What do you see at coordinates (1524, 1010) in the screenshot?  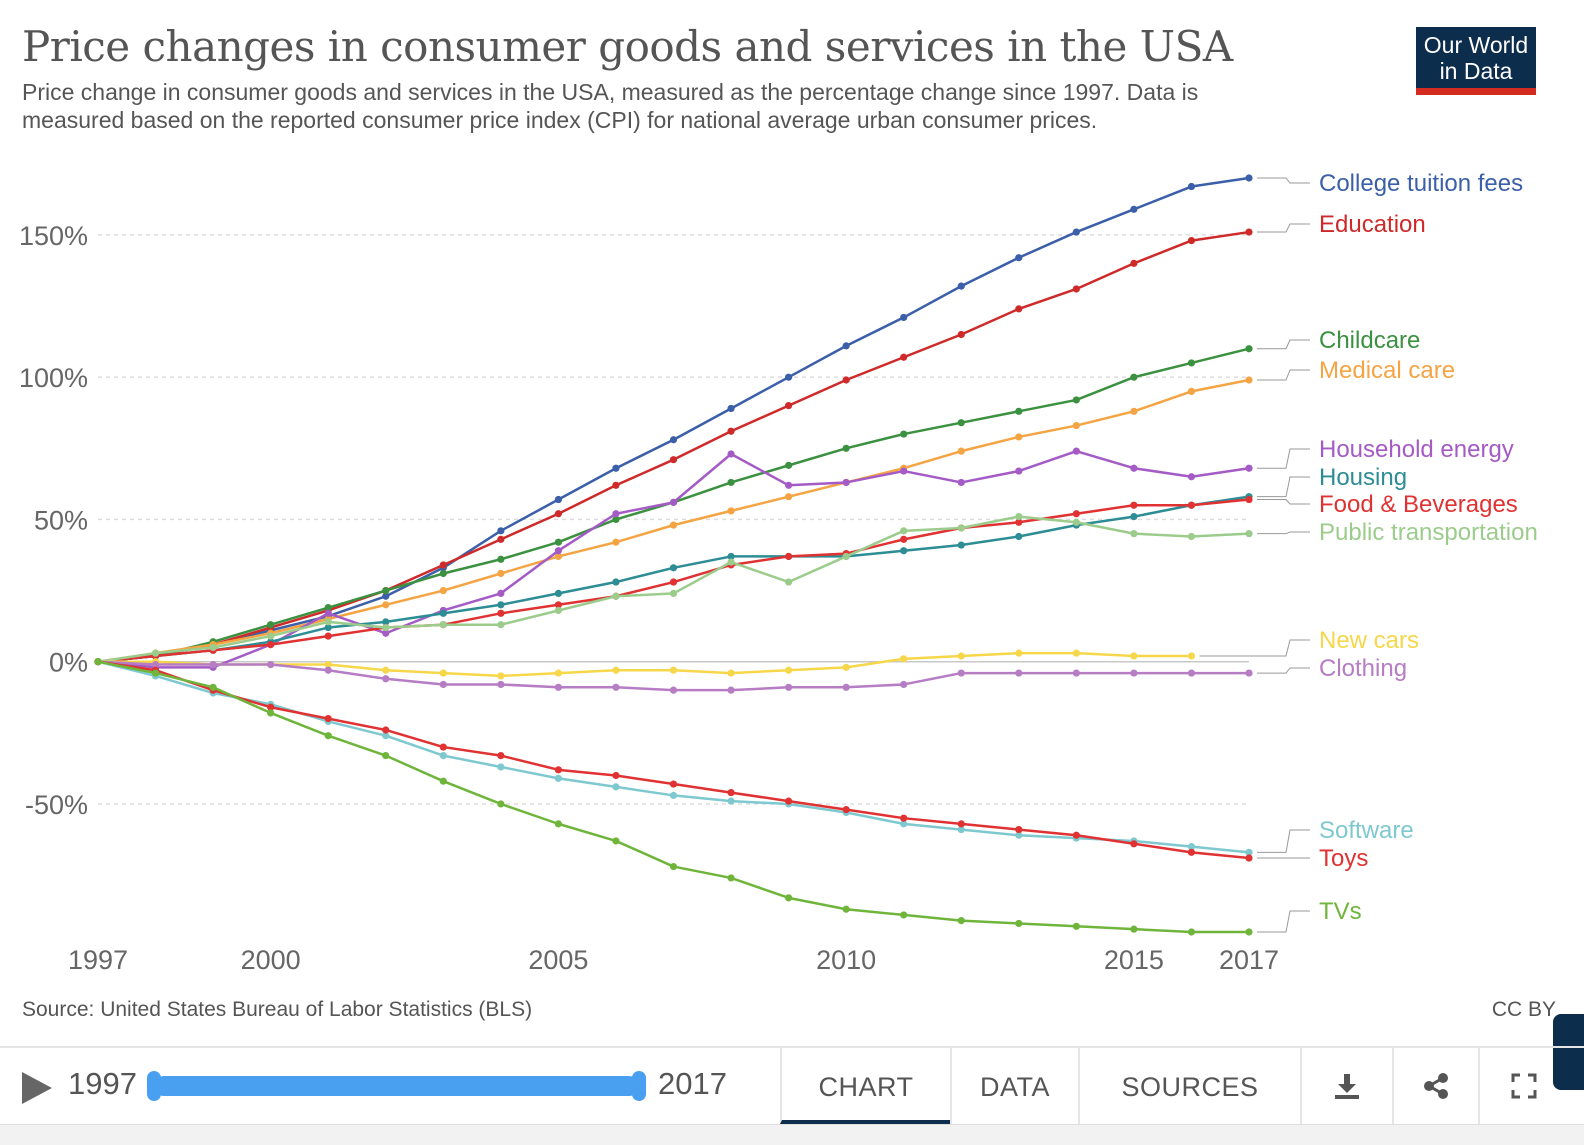 I see `license-link: CC BY` at bounding box center [1524, 1010].